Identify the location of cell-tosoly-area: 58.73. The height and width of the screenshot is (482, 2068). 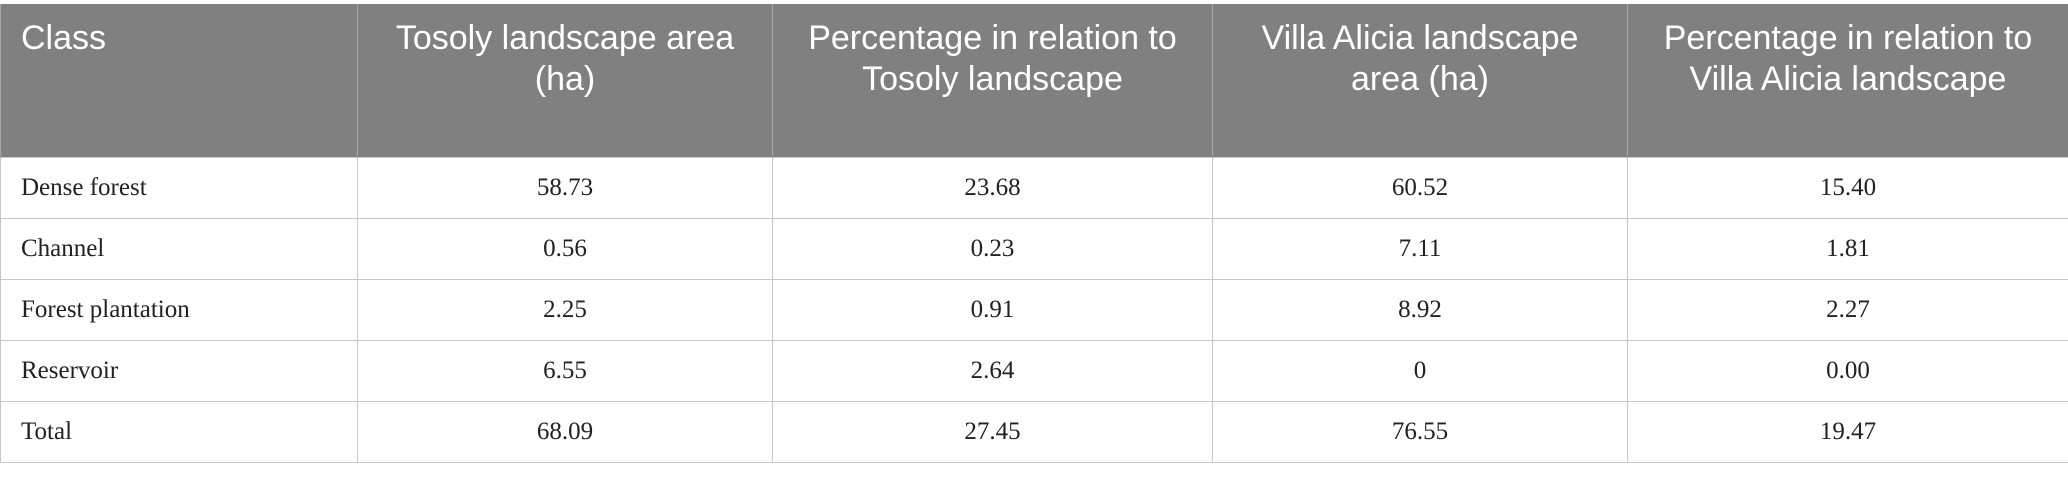
(565, 187).